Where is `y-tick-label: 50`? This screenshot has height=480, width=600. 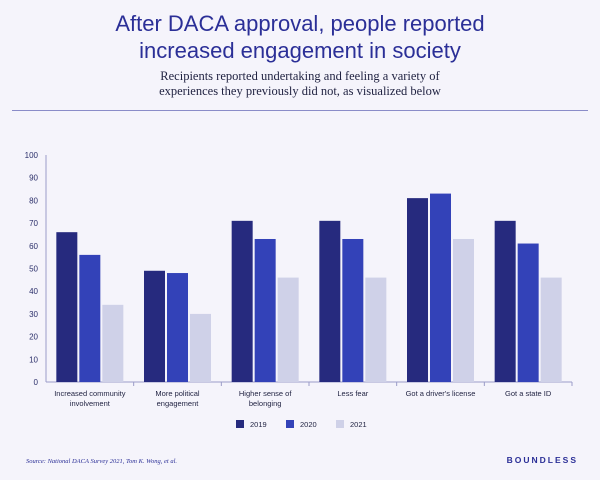 y-tick-label: 50 is located at coordinates (33, 269).